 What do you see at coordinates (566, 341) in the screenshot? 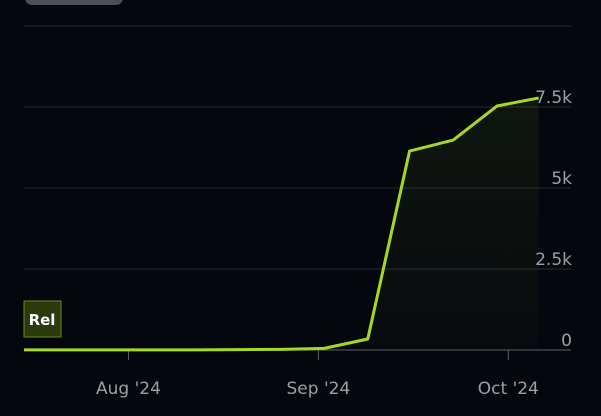
I see `y-tick-label: 0` at bounding box center [566, 341].